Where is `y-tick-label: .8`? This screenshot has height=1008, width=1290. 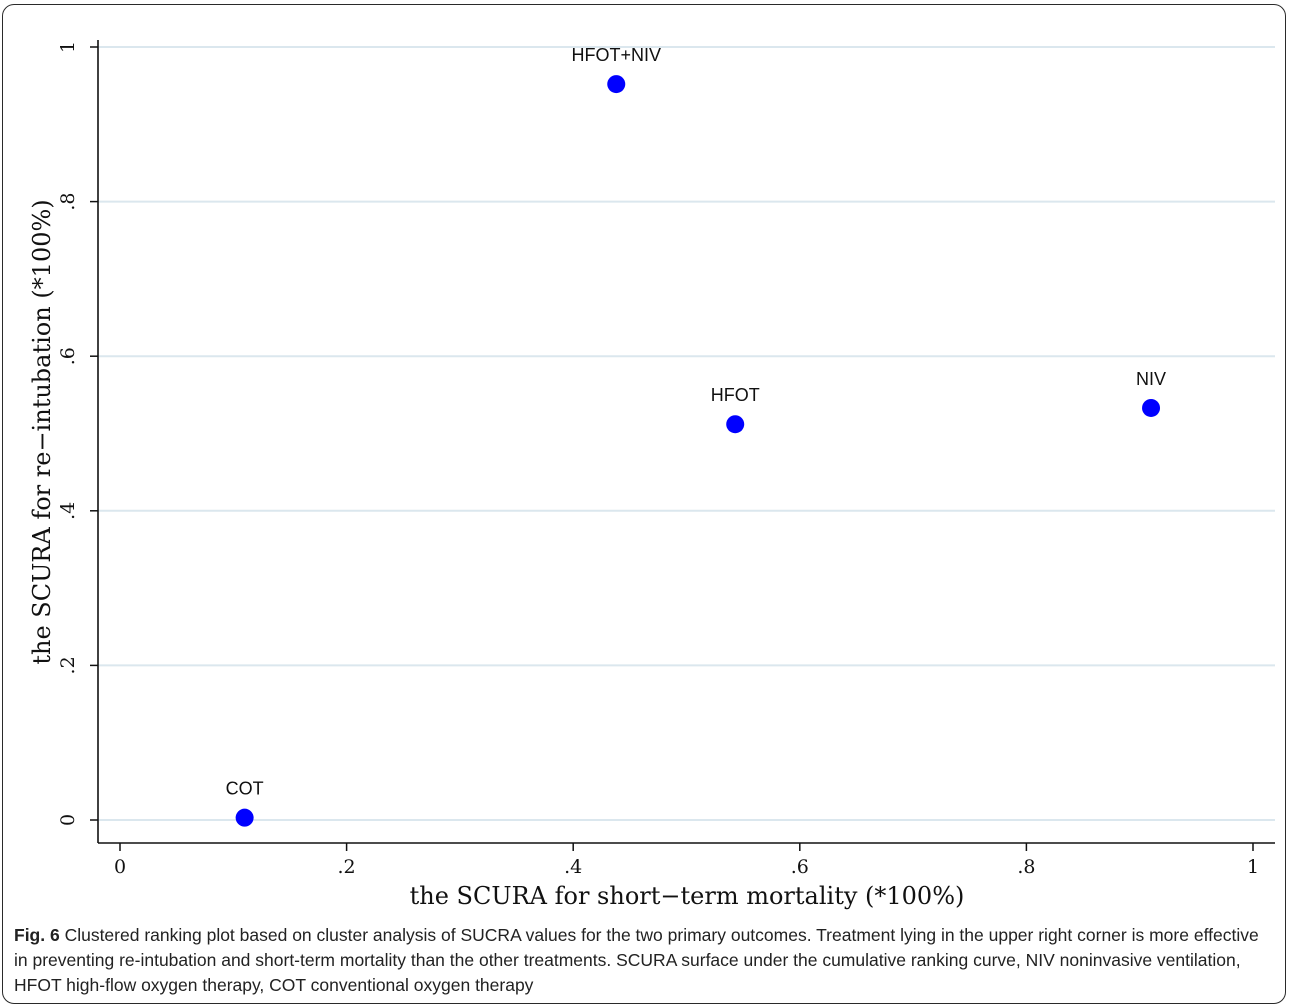 y-tick-label: .8 is located at coordinates (68, 202).